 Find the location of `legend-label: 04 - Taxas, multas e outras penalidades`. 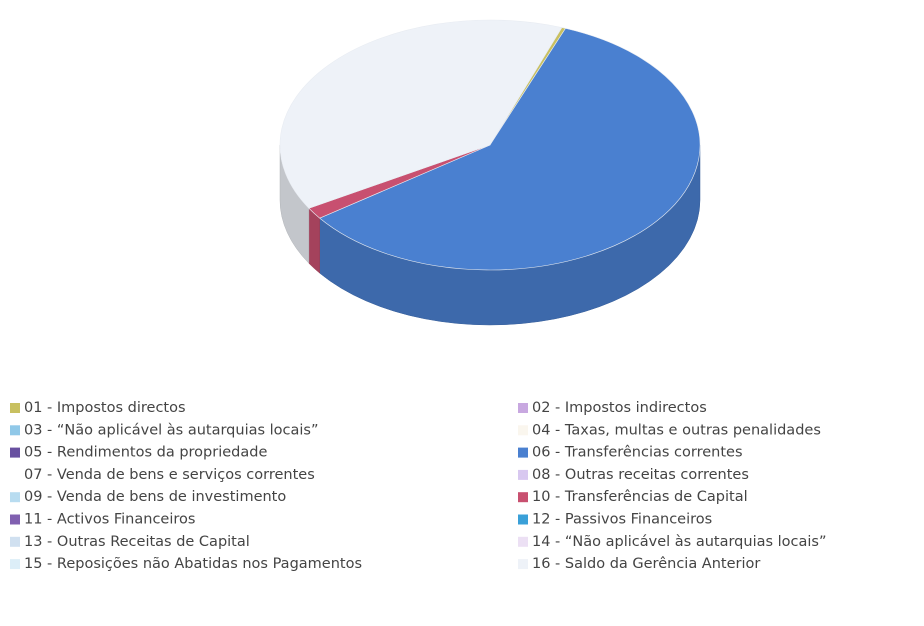

legend-label: 04 - Taxas, multas e outras penalidades is located at coordinates (676, 430).